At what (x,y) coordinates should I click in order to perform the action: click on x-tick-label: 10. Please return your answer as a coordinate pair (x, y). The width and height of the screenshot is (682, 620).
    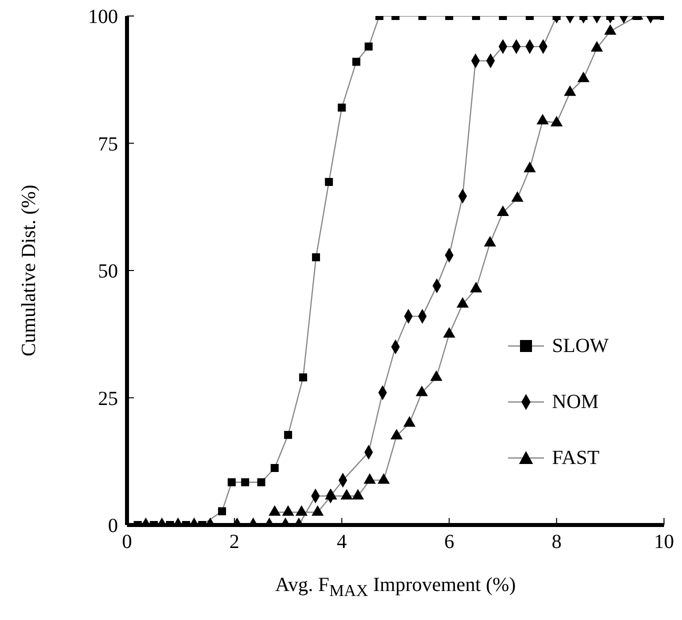
    Looking at the image, I should click on (664, 542).